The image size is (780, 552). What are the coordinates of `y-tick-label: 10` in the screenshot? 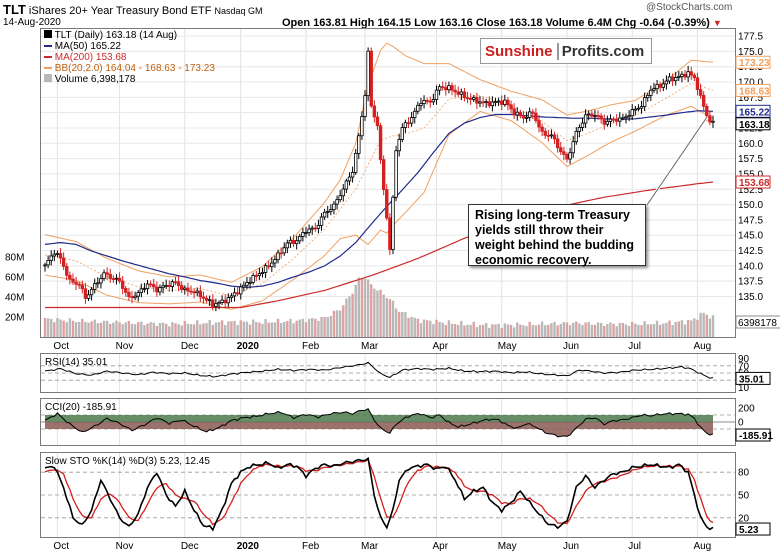 It's located at (744, 388).